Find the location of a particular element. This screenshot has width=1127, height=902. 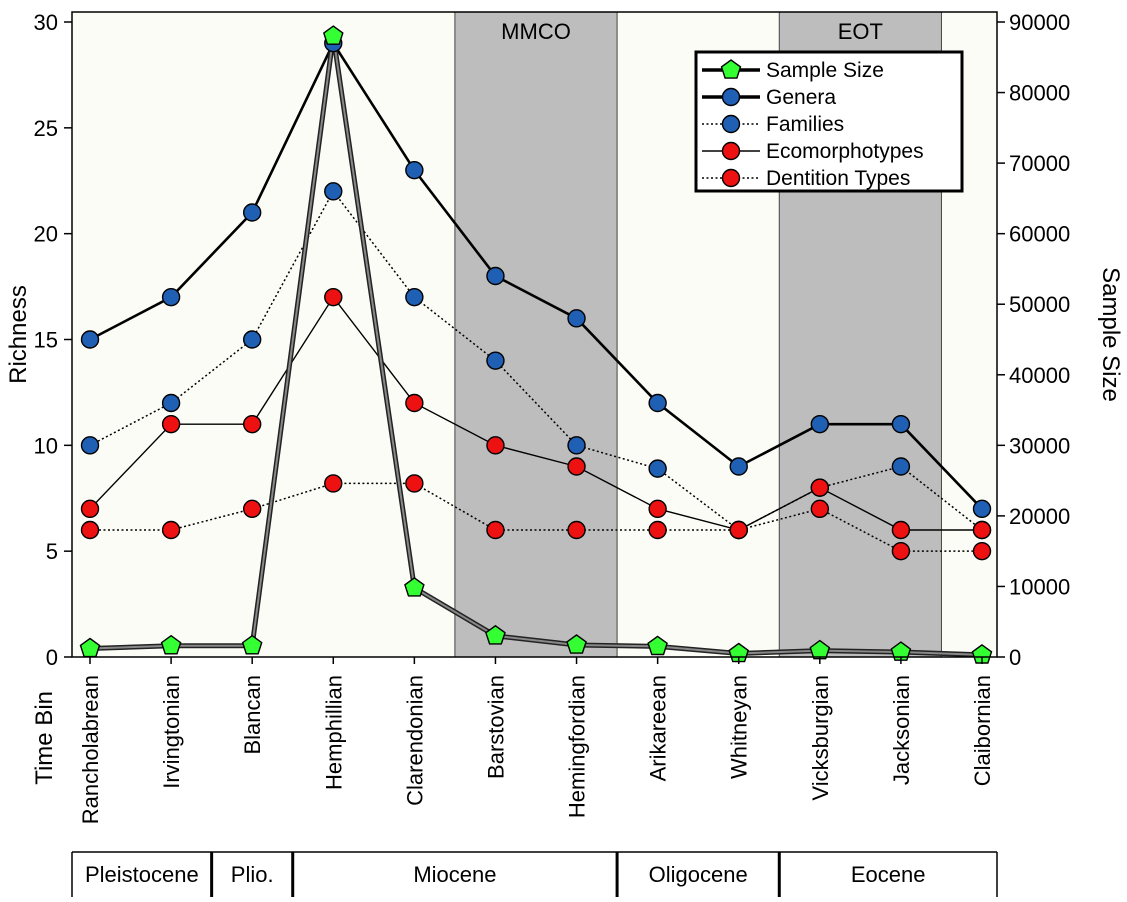

x-tick-label: Irvingtonian is located at coordinates (171, 732).